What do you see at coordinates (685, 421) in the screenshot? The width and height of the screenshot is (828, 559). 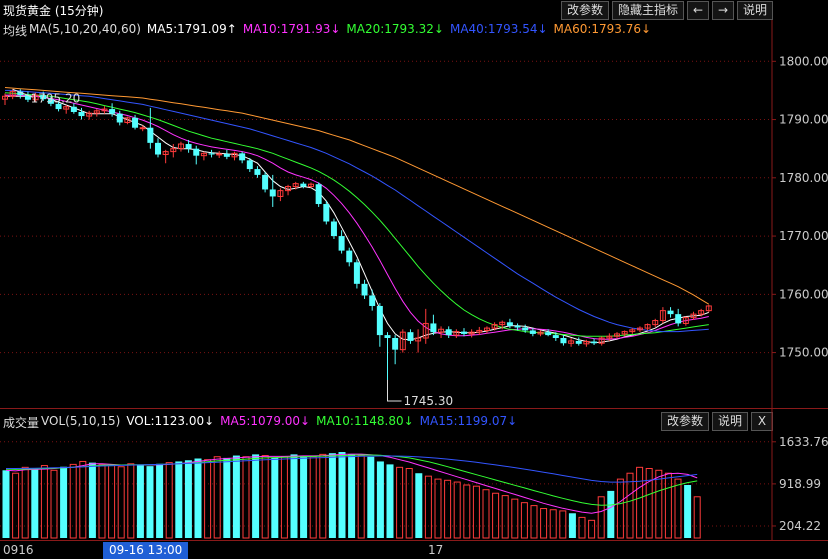 I see `volume-edit-params-button: 改参数` at bounding box center [685, 421].